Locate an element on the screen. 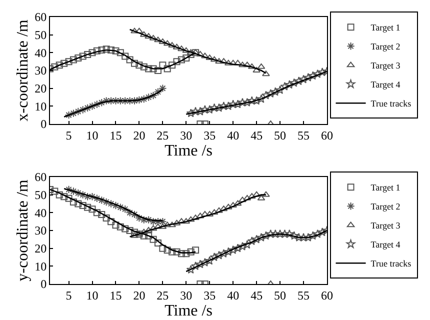 The height and width of the screenshot is (320, 430). legend-label: Target 4 is located at coordinates (385, 245).